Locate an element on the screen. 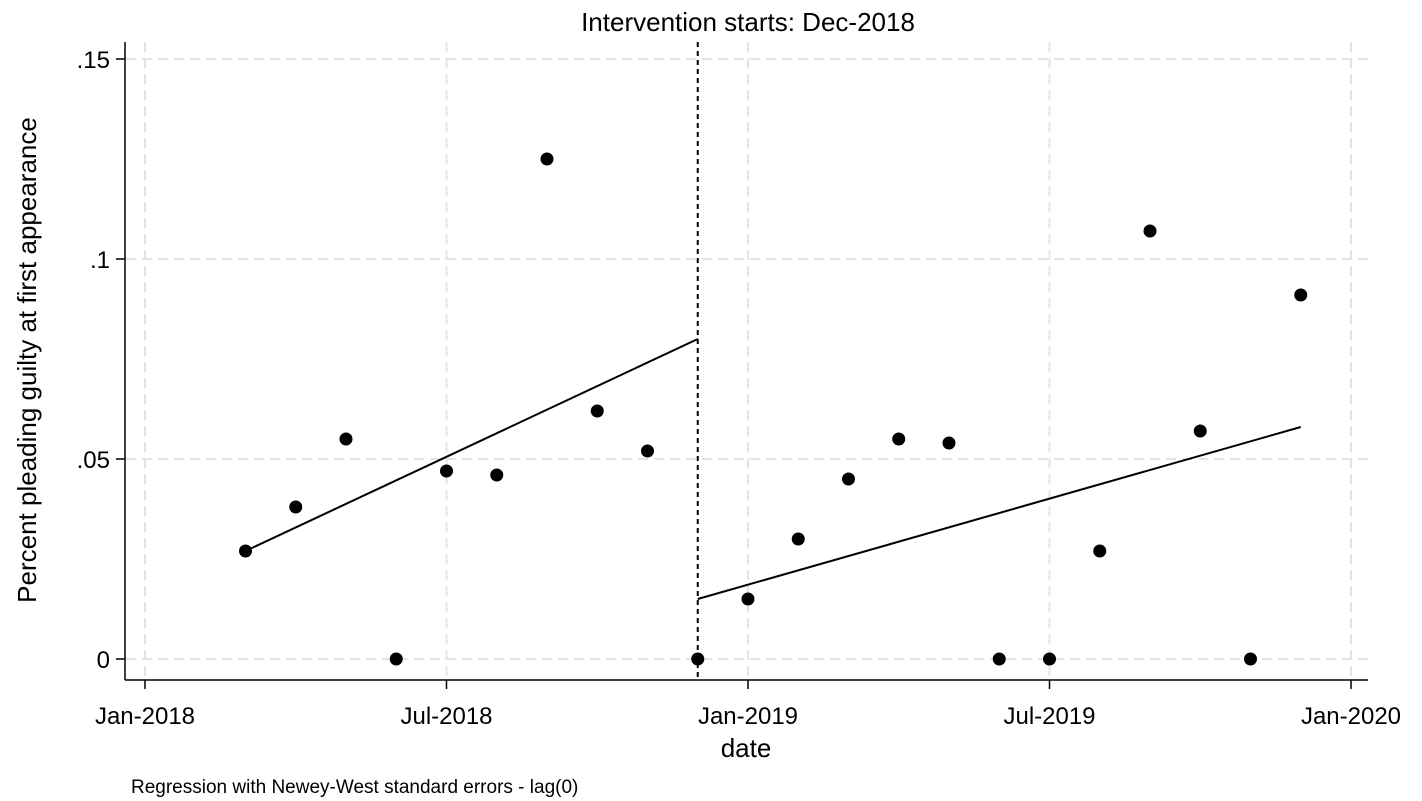  y-tick-label: 0 is located at coordinates (103, 660).